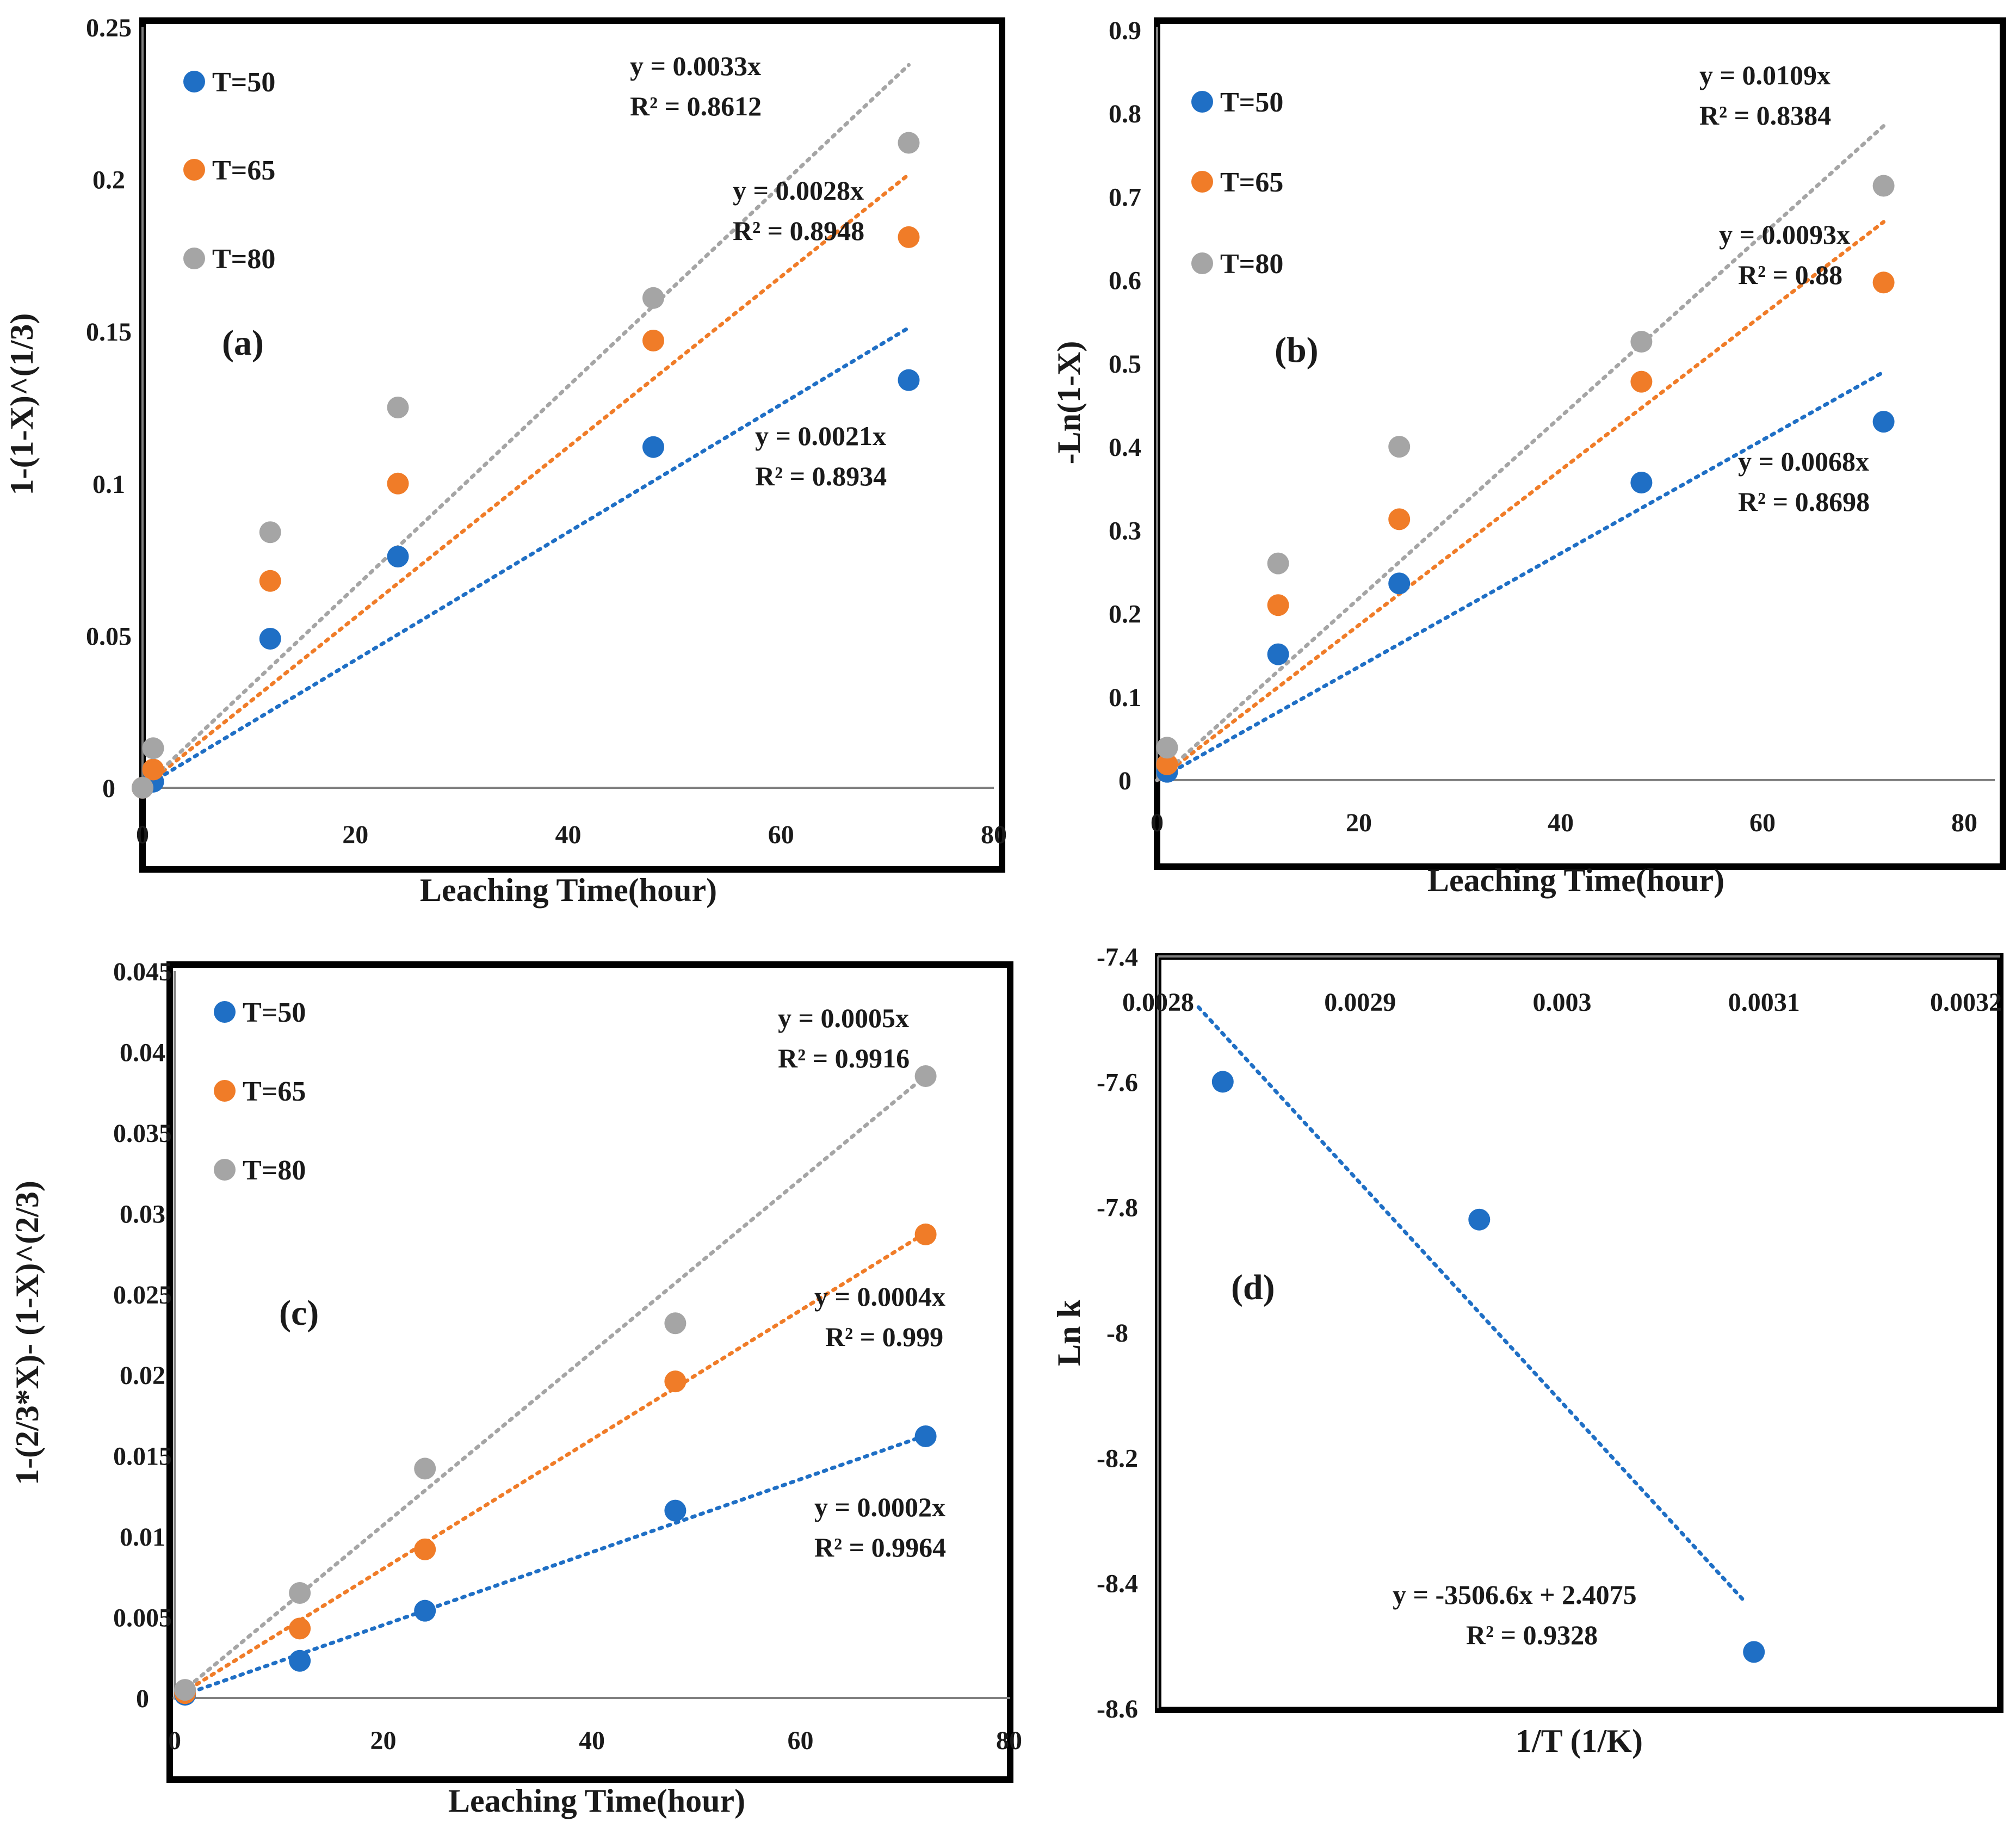 The image size is (2016, 1828). I want to click on panel-c-legend-marker-t65, so click(225, 1091).